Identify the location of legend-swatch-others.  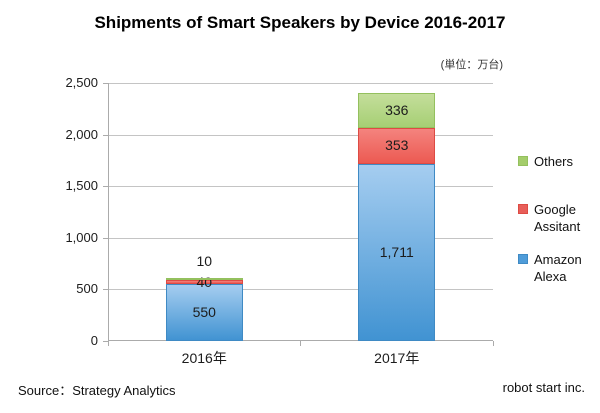
(523, 161).